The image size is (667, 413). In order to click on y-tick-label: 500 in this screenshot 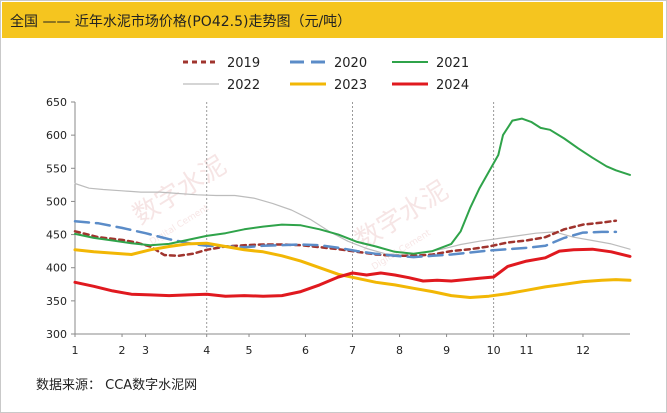, I will do `click(56, 201)`.